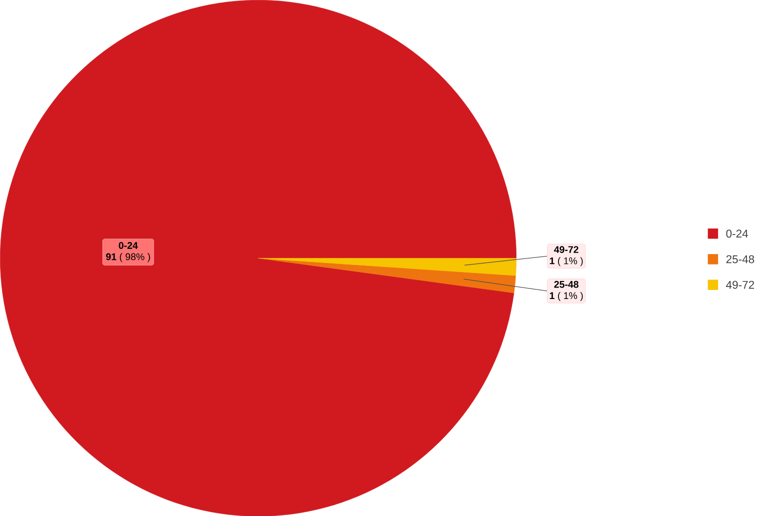 The image size is (758, 516). What do you see at coordinates (128, 245) in the screenshot?
I see `slice-label: 0-24` at bounding box center [128, 245].